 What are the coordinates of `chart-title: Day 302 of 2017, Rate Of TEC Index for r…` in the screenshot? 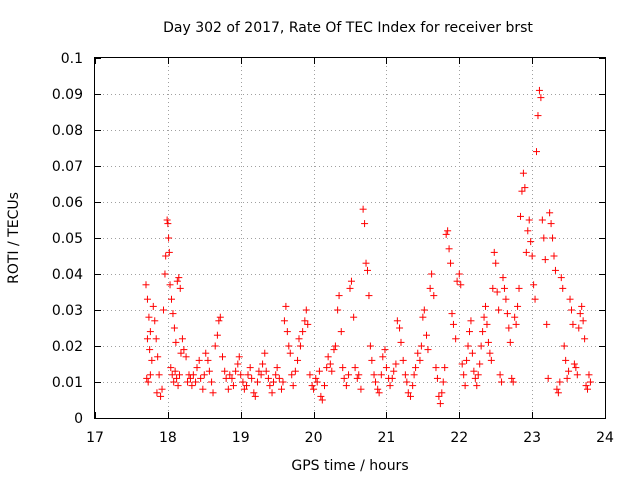 It's located at (348, 28).